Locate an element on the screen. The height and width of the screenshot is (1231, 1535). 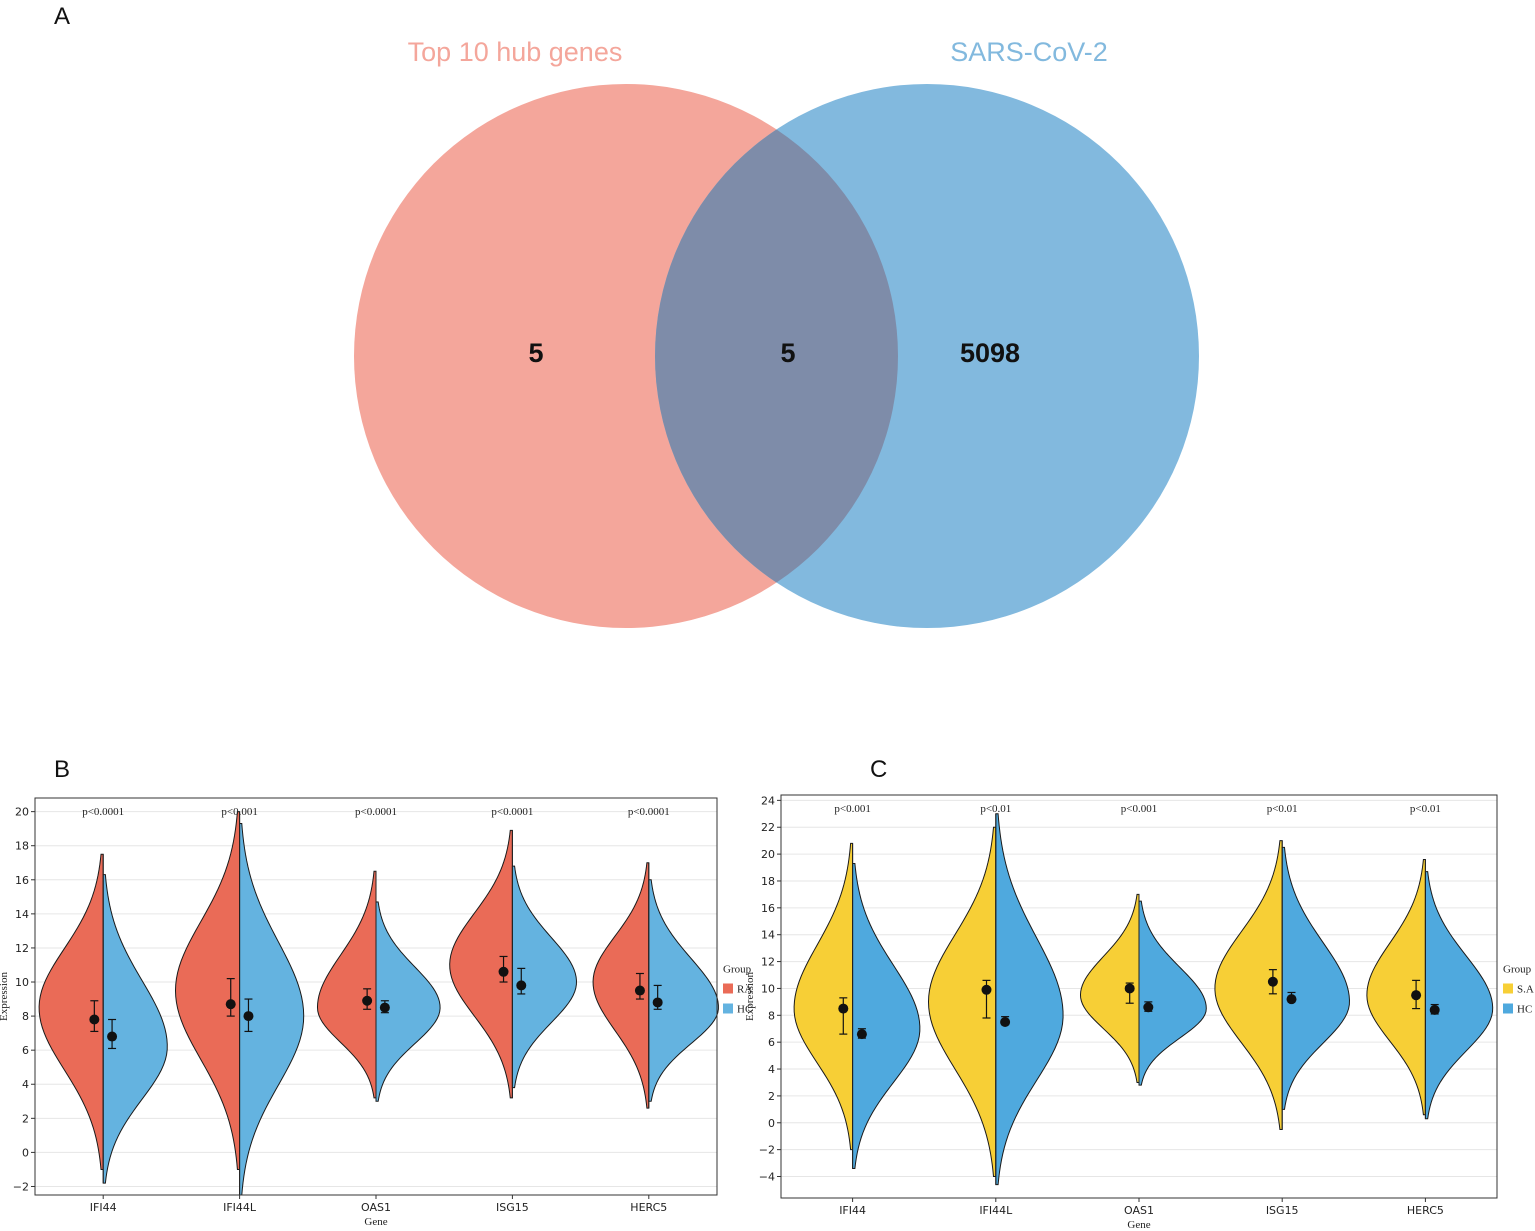
venn-count-left: 5 is located at coordinates (535, 353).